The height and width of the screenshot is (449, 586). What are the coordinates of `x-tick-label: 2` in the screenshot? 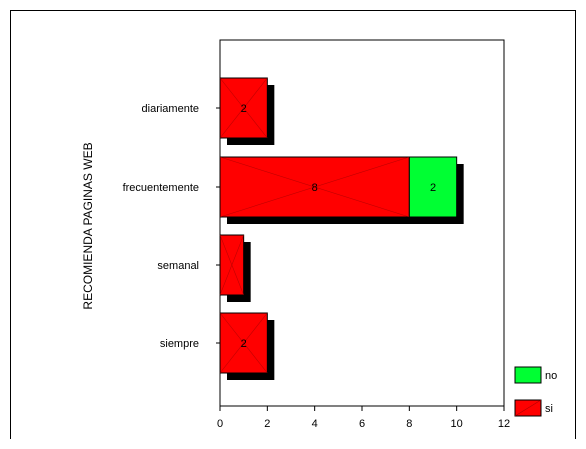 It's located at (267, 424).